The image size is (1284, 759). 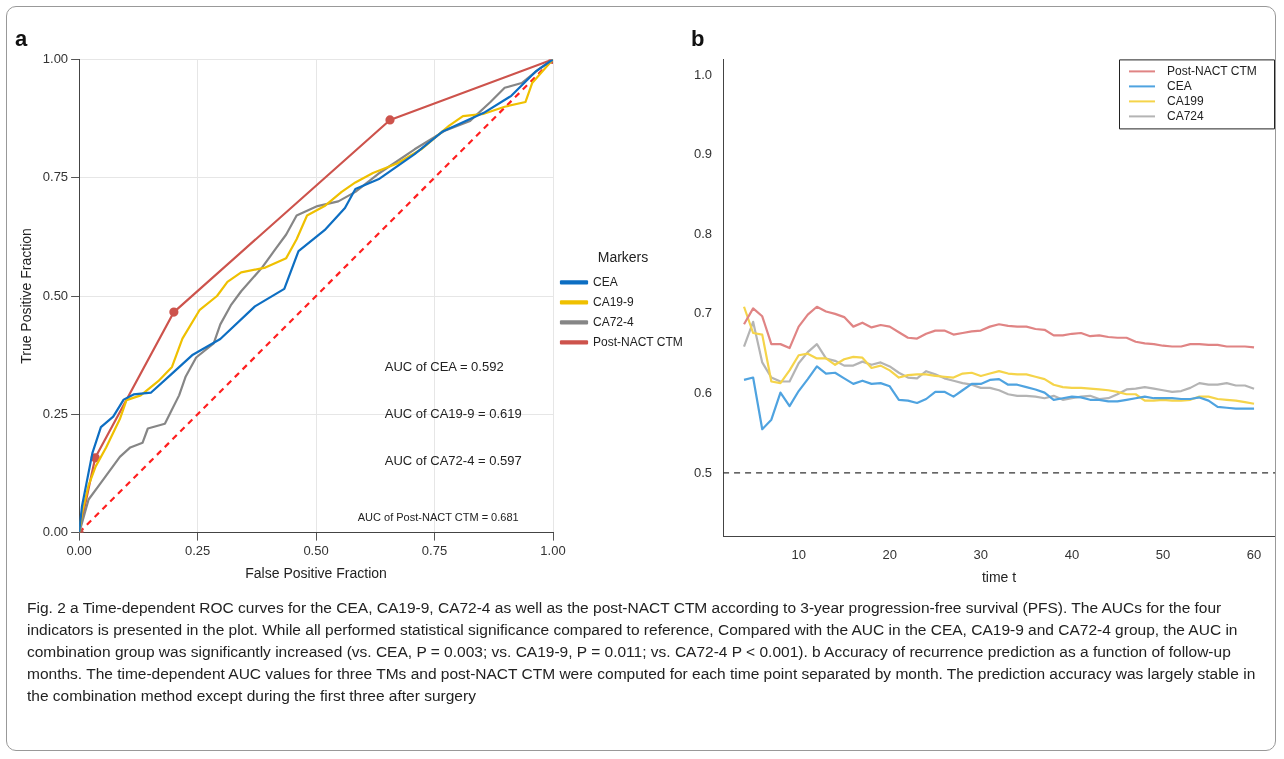 I want to click on y-tick-label: 0.9, so click(x=703, y=154).